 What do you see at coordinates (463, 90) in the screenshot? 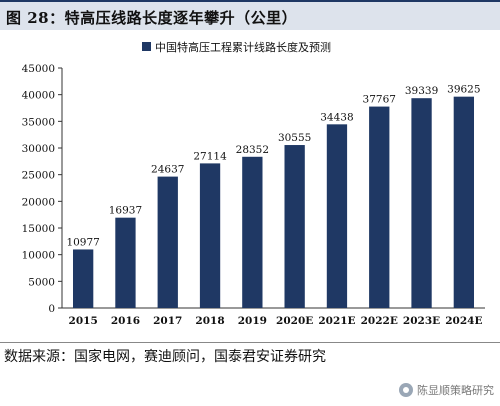
I see `data-label: 39625` at bounding box center [463, 90].